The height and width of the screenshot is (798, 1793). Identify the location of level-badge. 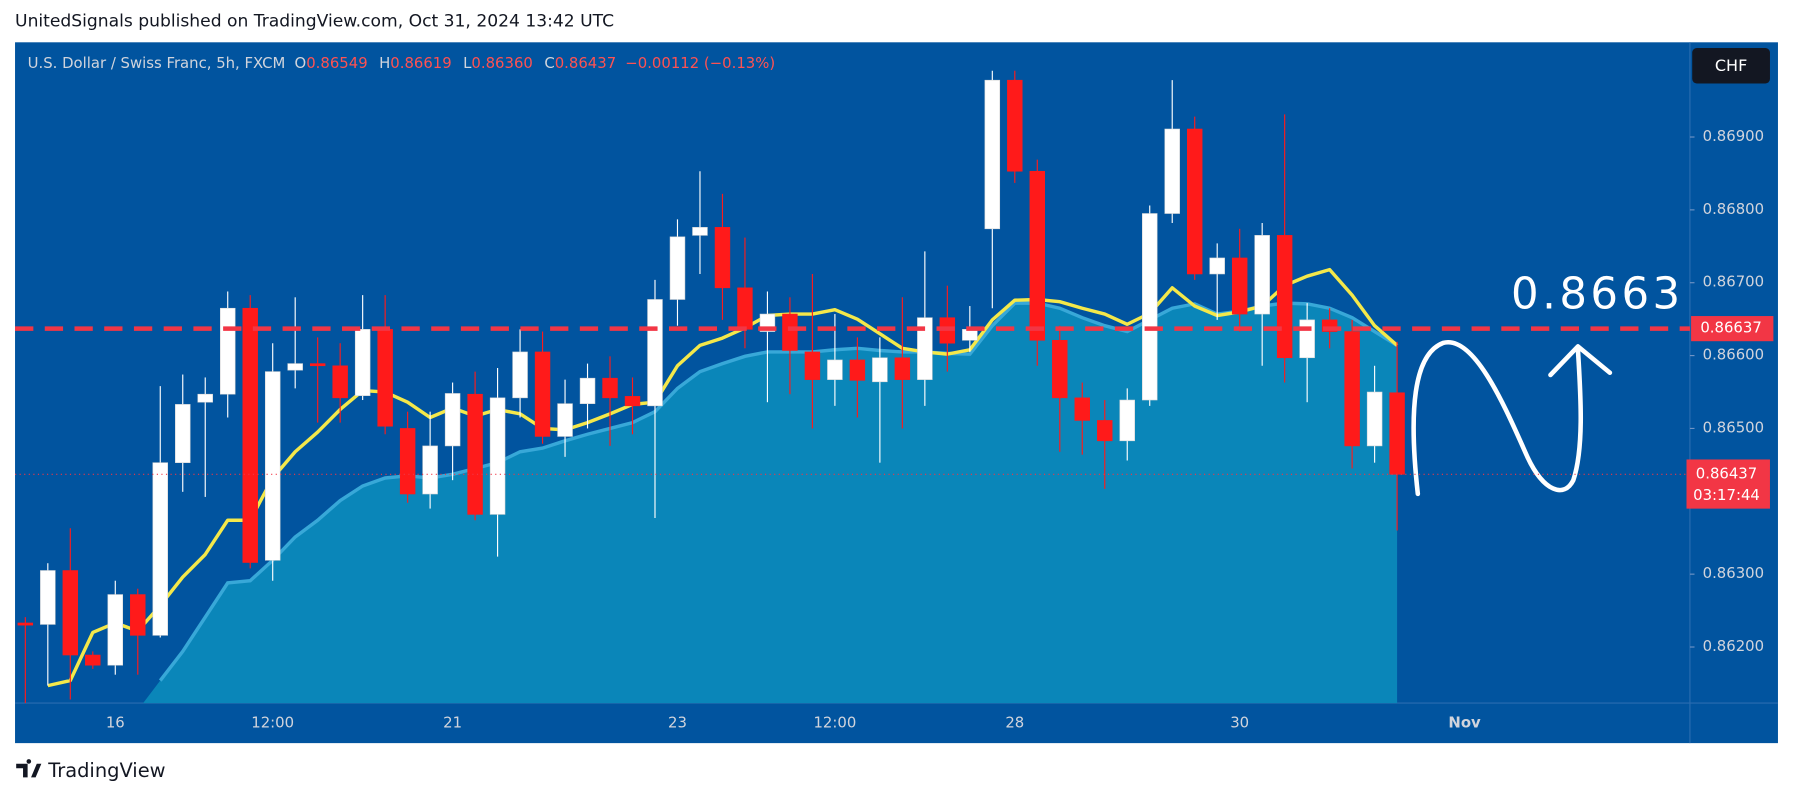
(1732, 329).